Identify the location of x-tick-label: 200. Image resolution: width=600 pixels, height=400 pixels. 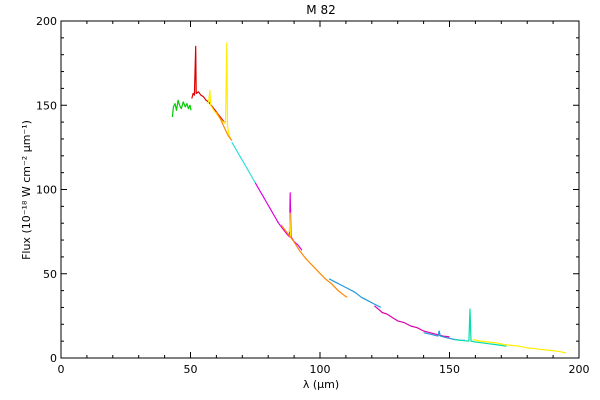
(579, 369).